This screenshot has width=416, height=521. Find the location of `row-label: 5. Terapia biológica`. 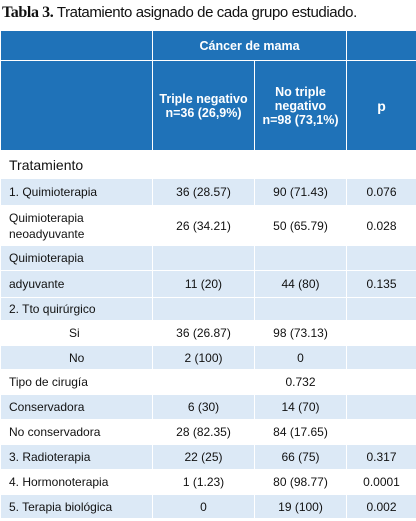

row-label: 5. Terapia biológica is located at coordinates (76, 506).